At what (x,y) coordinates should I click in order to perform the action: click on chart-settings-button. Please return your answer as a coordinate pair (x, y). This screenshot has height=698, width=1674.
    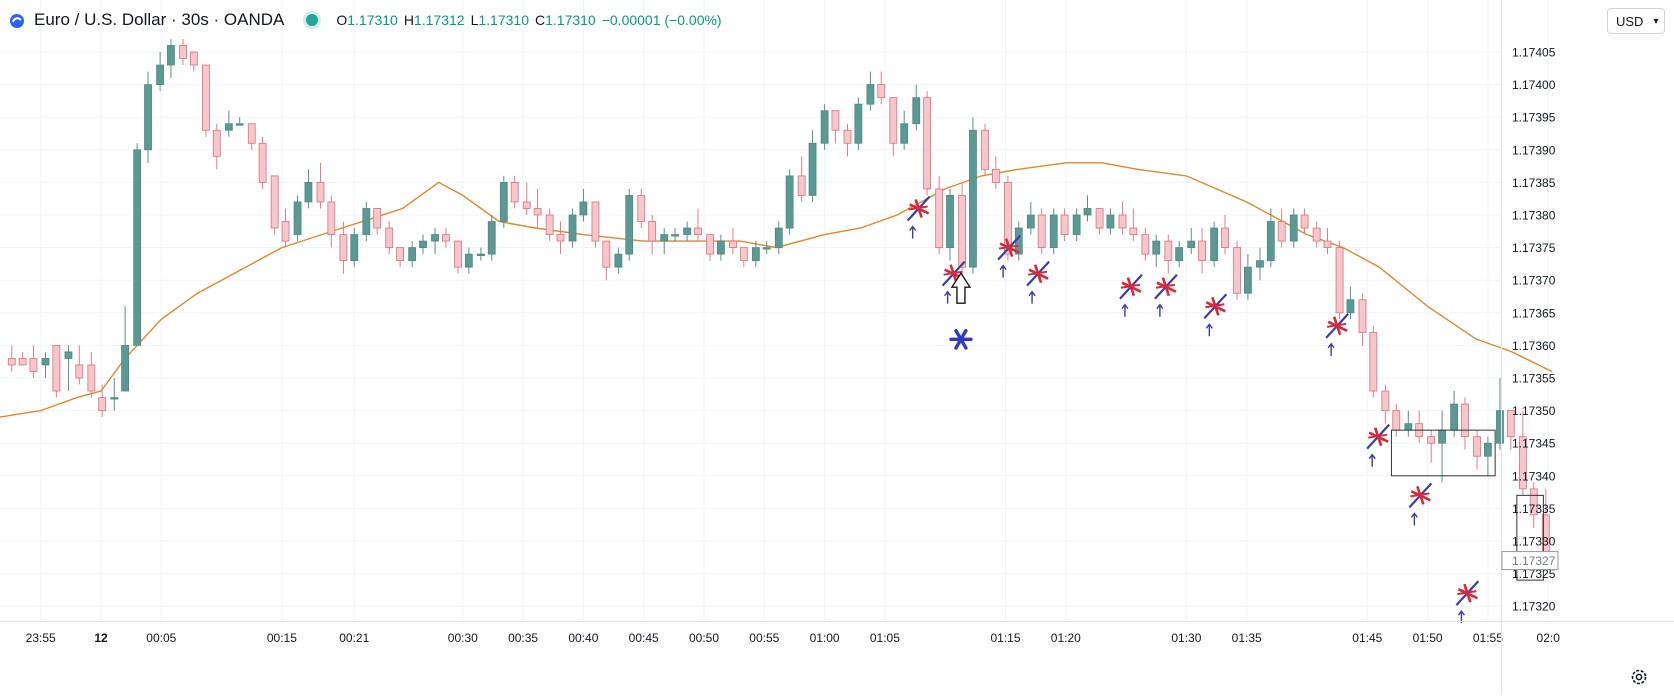
    Looking at the image, I should click on (1639, 677).